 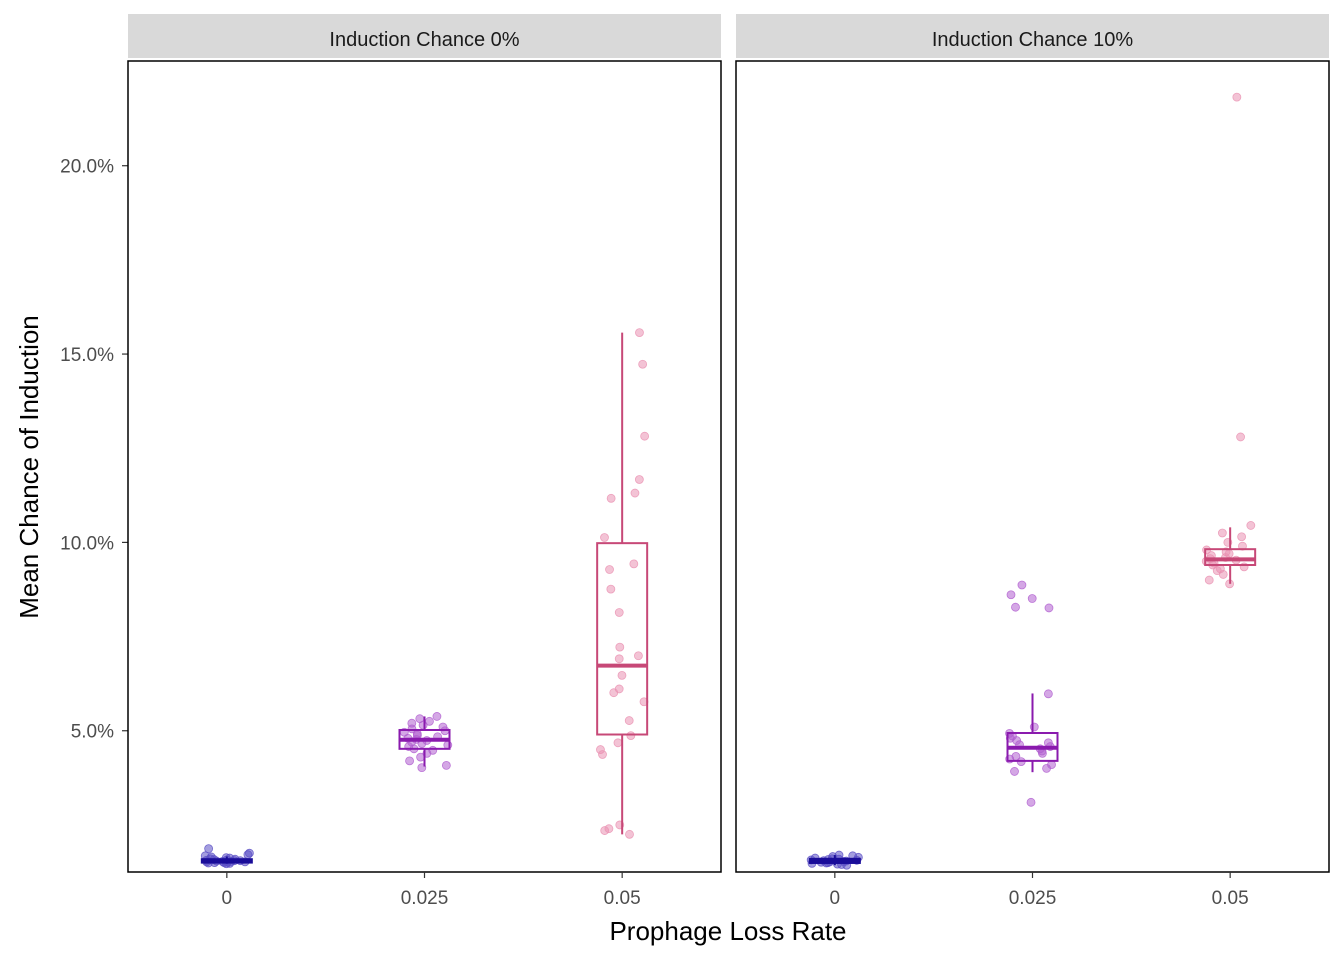 What do you see at coordinates (1032, 40) in the screenshot?
I see `facet-strip-title: Induction Chance 10%` at bounding box center [1032, 40].